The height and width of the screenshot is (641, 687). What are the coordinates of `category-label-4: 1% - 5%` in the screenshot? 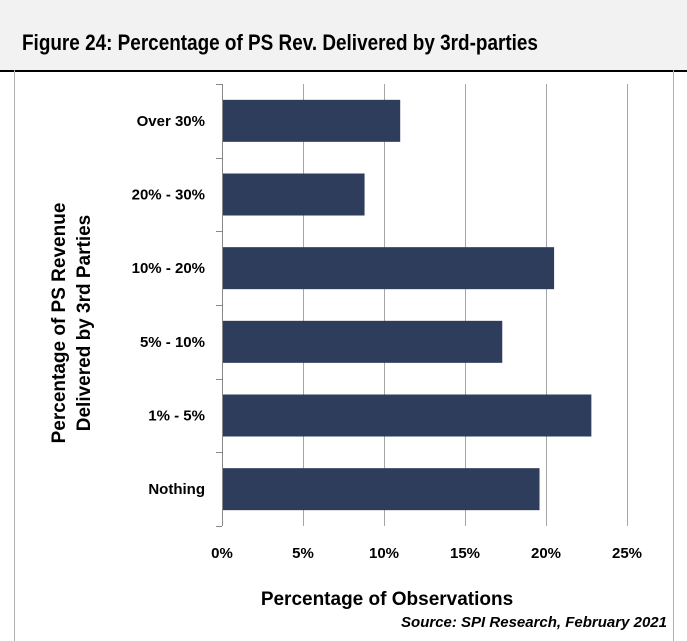 It's located at (176, 416).